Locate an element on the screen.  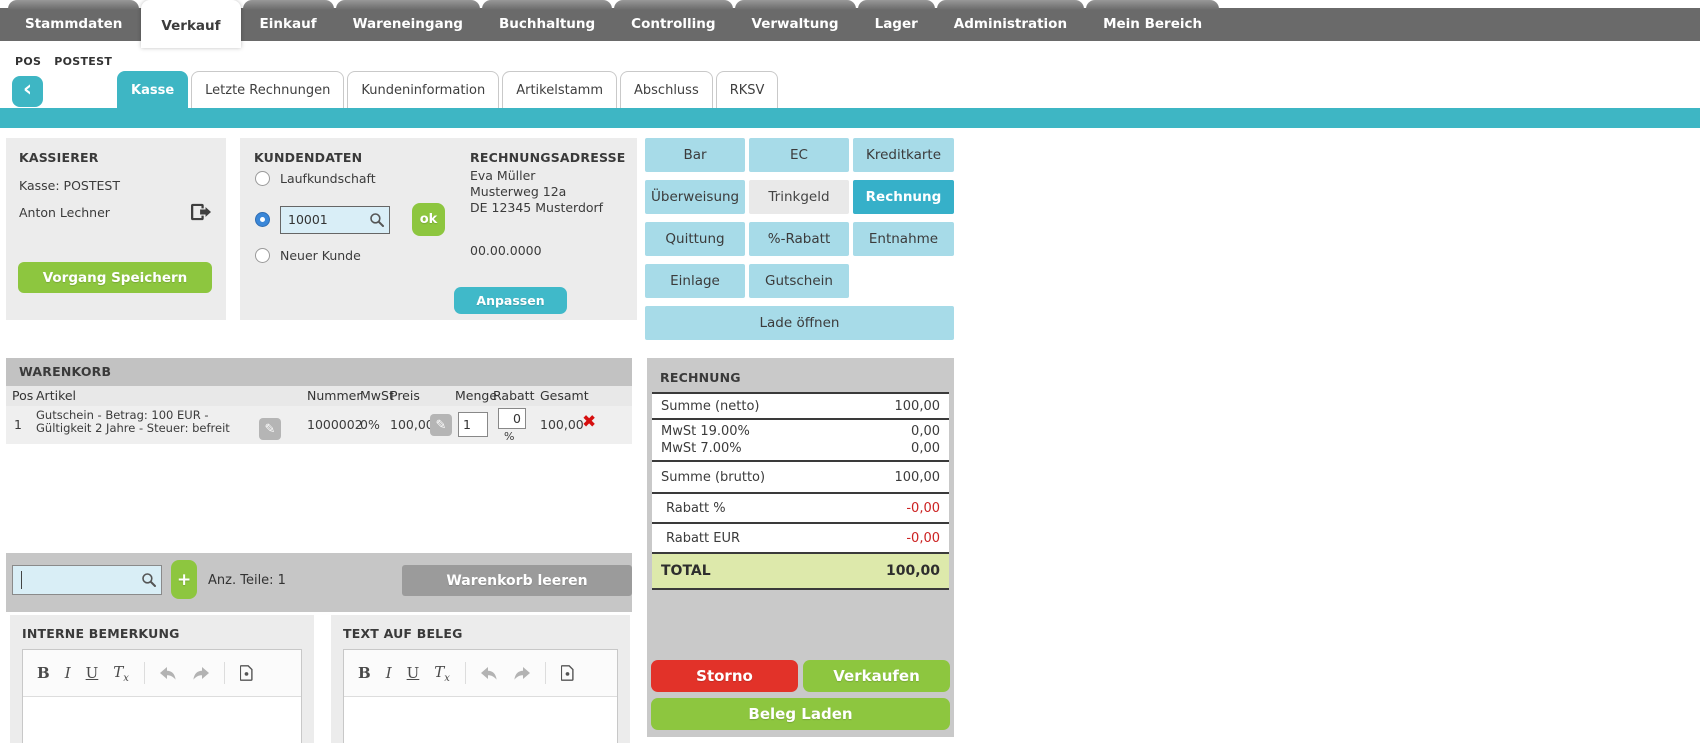
tab-rksv: RKSV is located at coordinates (747, 89).